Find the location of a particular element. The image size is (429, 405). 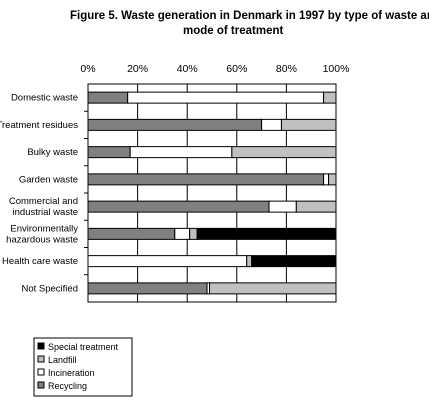

x-tick-label: 0% is located at coordinates (87, 69).